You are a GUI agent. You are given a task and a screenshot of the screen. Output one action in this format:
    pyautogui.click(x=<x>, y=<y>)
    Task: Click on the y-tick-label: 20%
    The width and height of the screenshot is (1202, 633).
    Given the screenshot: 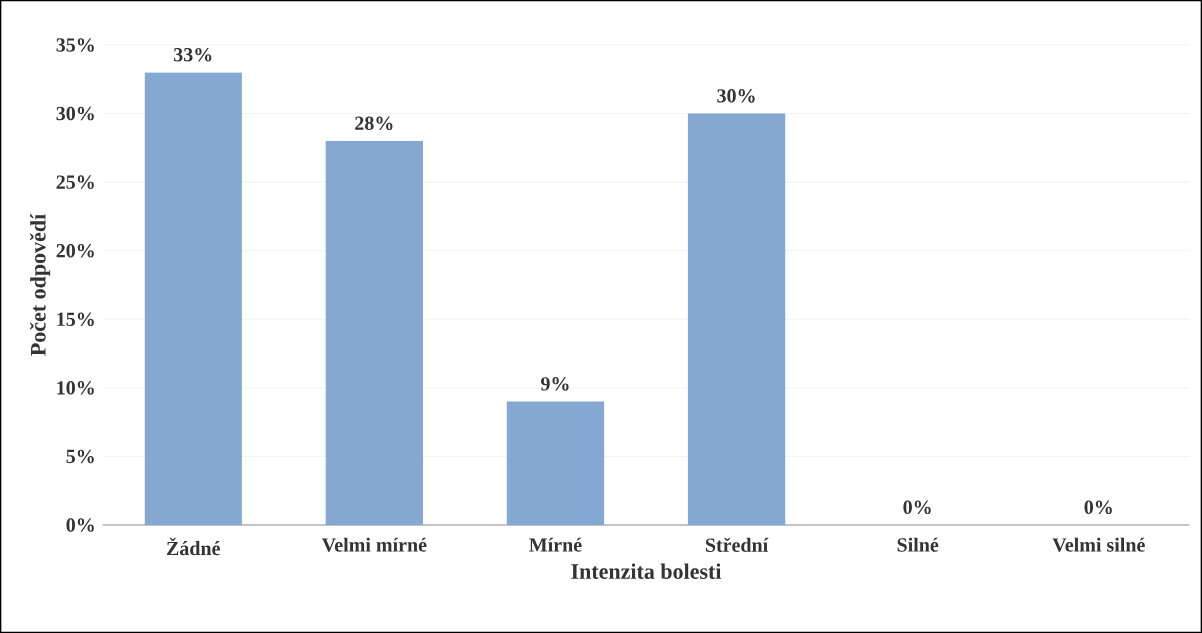 What is the action you would take?
    pyautogui.click(x=75, y=250)
    